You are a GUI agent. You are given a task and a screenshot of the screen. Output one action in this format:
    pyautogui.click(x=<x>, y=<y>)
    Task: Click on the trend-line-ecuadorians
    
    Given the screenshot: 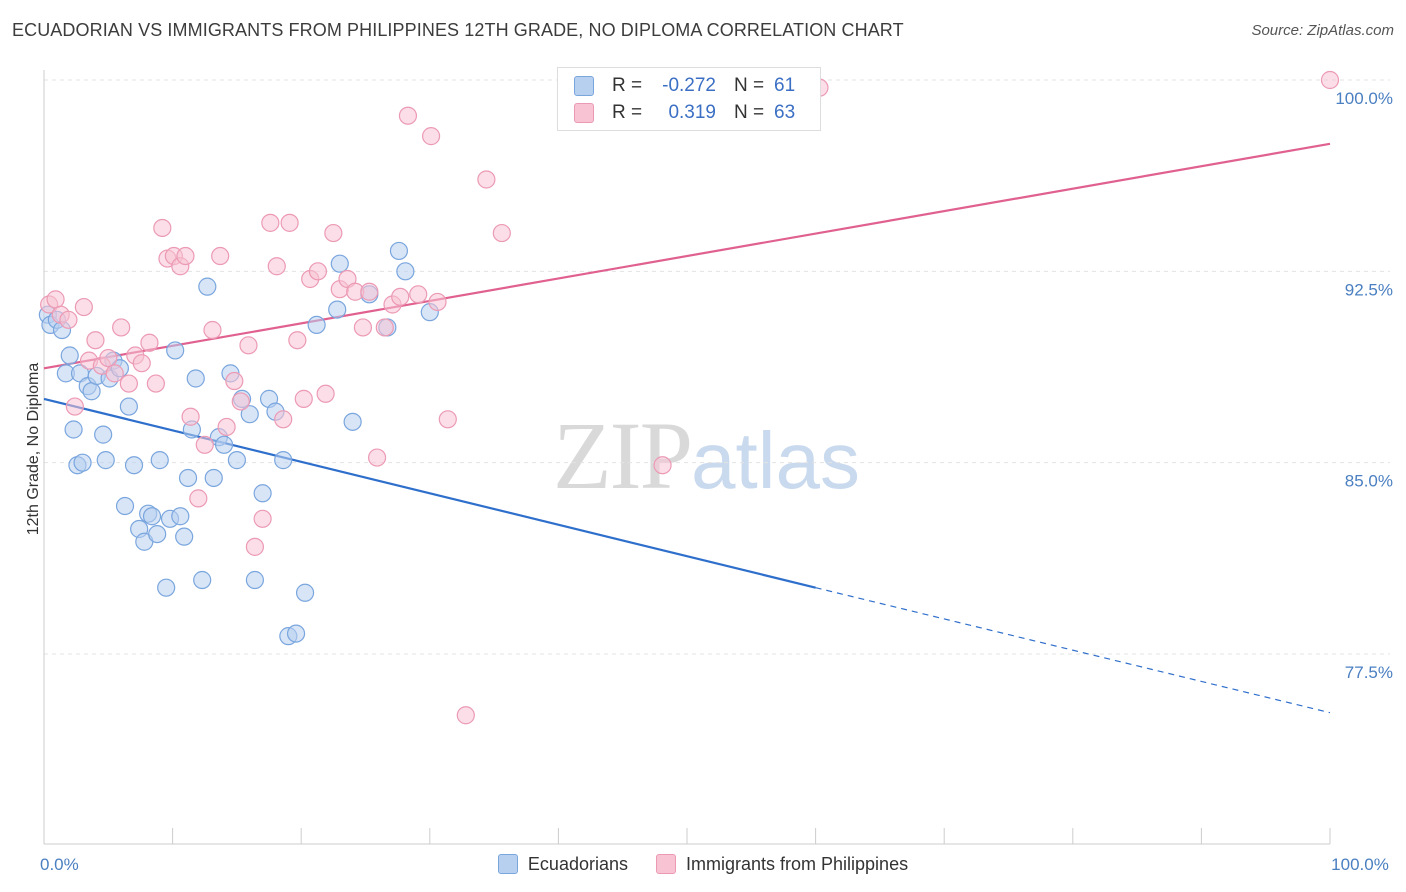 What is the action you would take?
    pyautogui.click(x=429, y=493)
    